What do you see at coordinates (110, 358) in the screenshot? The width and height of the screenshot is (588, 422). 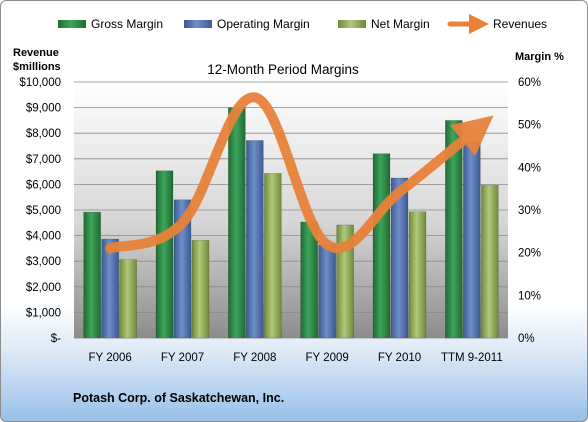 I see `category-label: FY 2006` at bounding box center [110, 358].